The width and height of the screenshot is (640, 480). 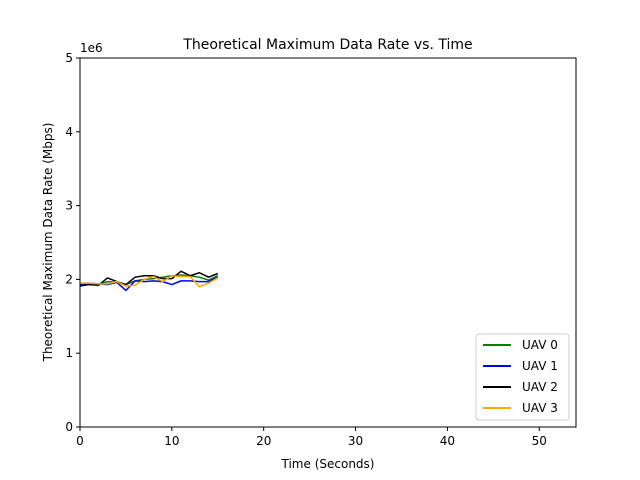 What do you see at coordinates (69, 58) in the screenshot?
I see `y-tick-label: 5` at bounding box center [69, 58].